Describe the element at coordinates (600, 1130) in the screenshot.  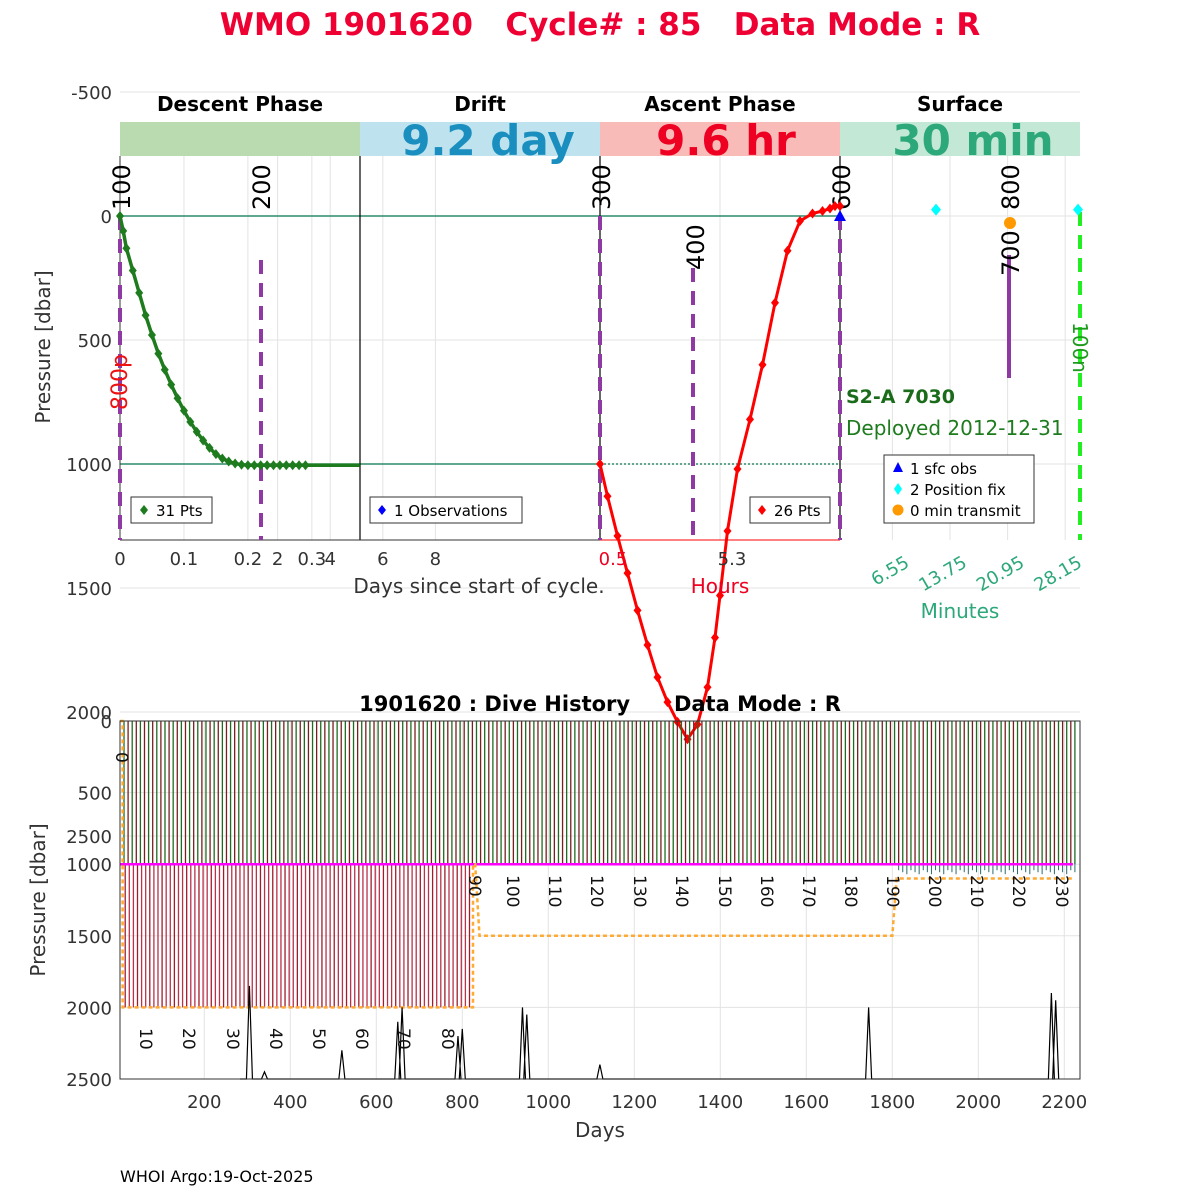
I see `history-x-axis-label: Days` at that location.